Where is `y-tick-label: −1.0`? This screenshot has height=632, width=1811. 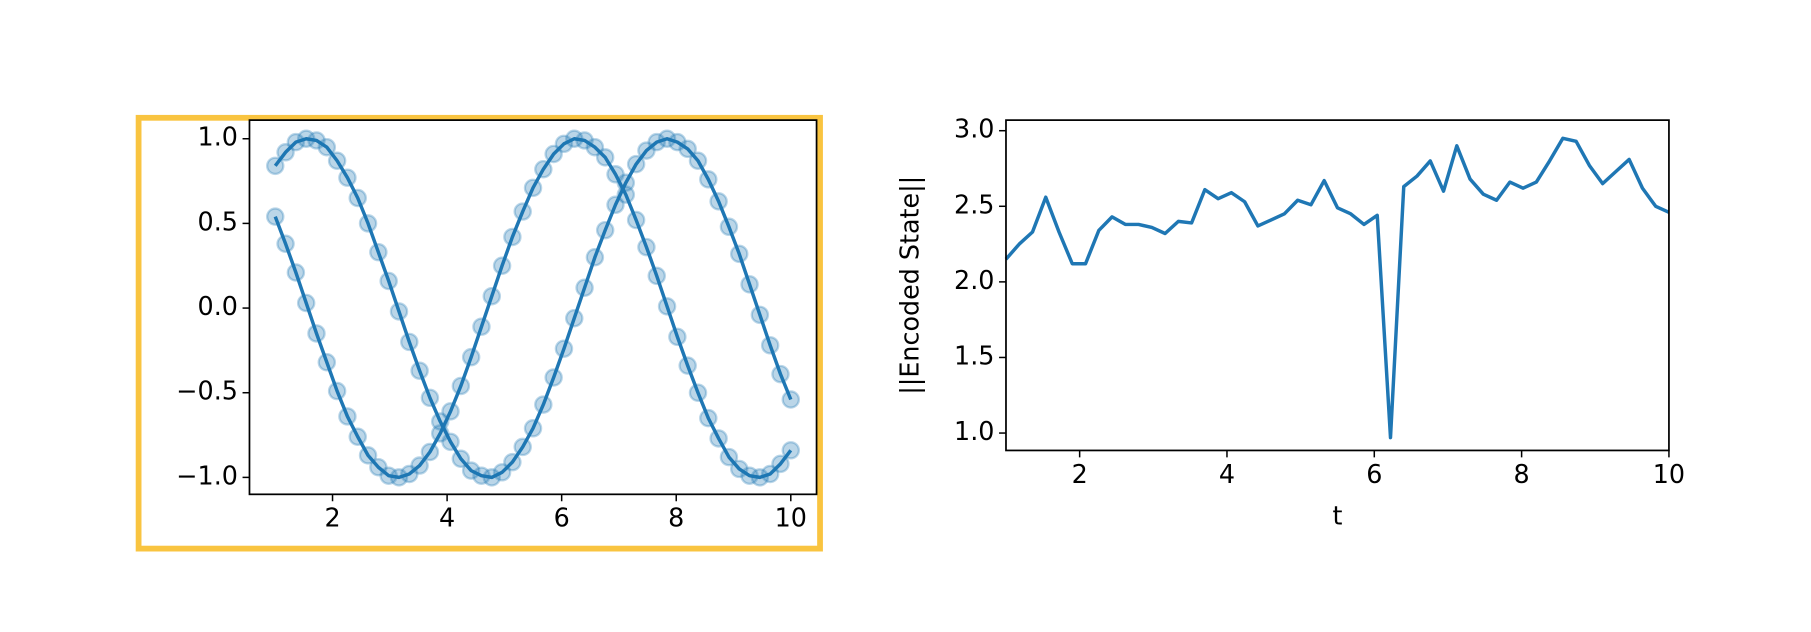
y-tick-label: −1.0 is located at coordinates (207, 475).